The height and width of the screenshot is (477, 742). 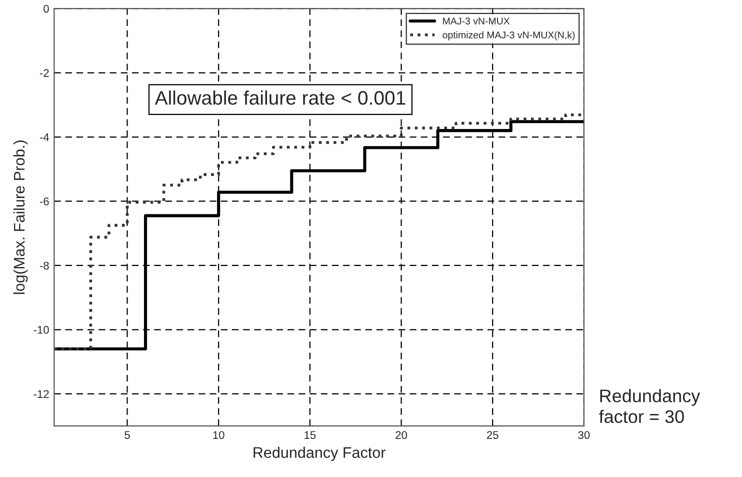 What do you see at coordinates (41, 394) in the screenshot?
I see `y-tick-label: -12` at bounding box center [41, 394].